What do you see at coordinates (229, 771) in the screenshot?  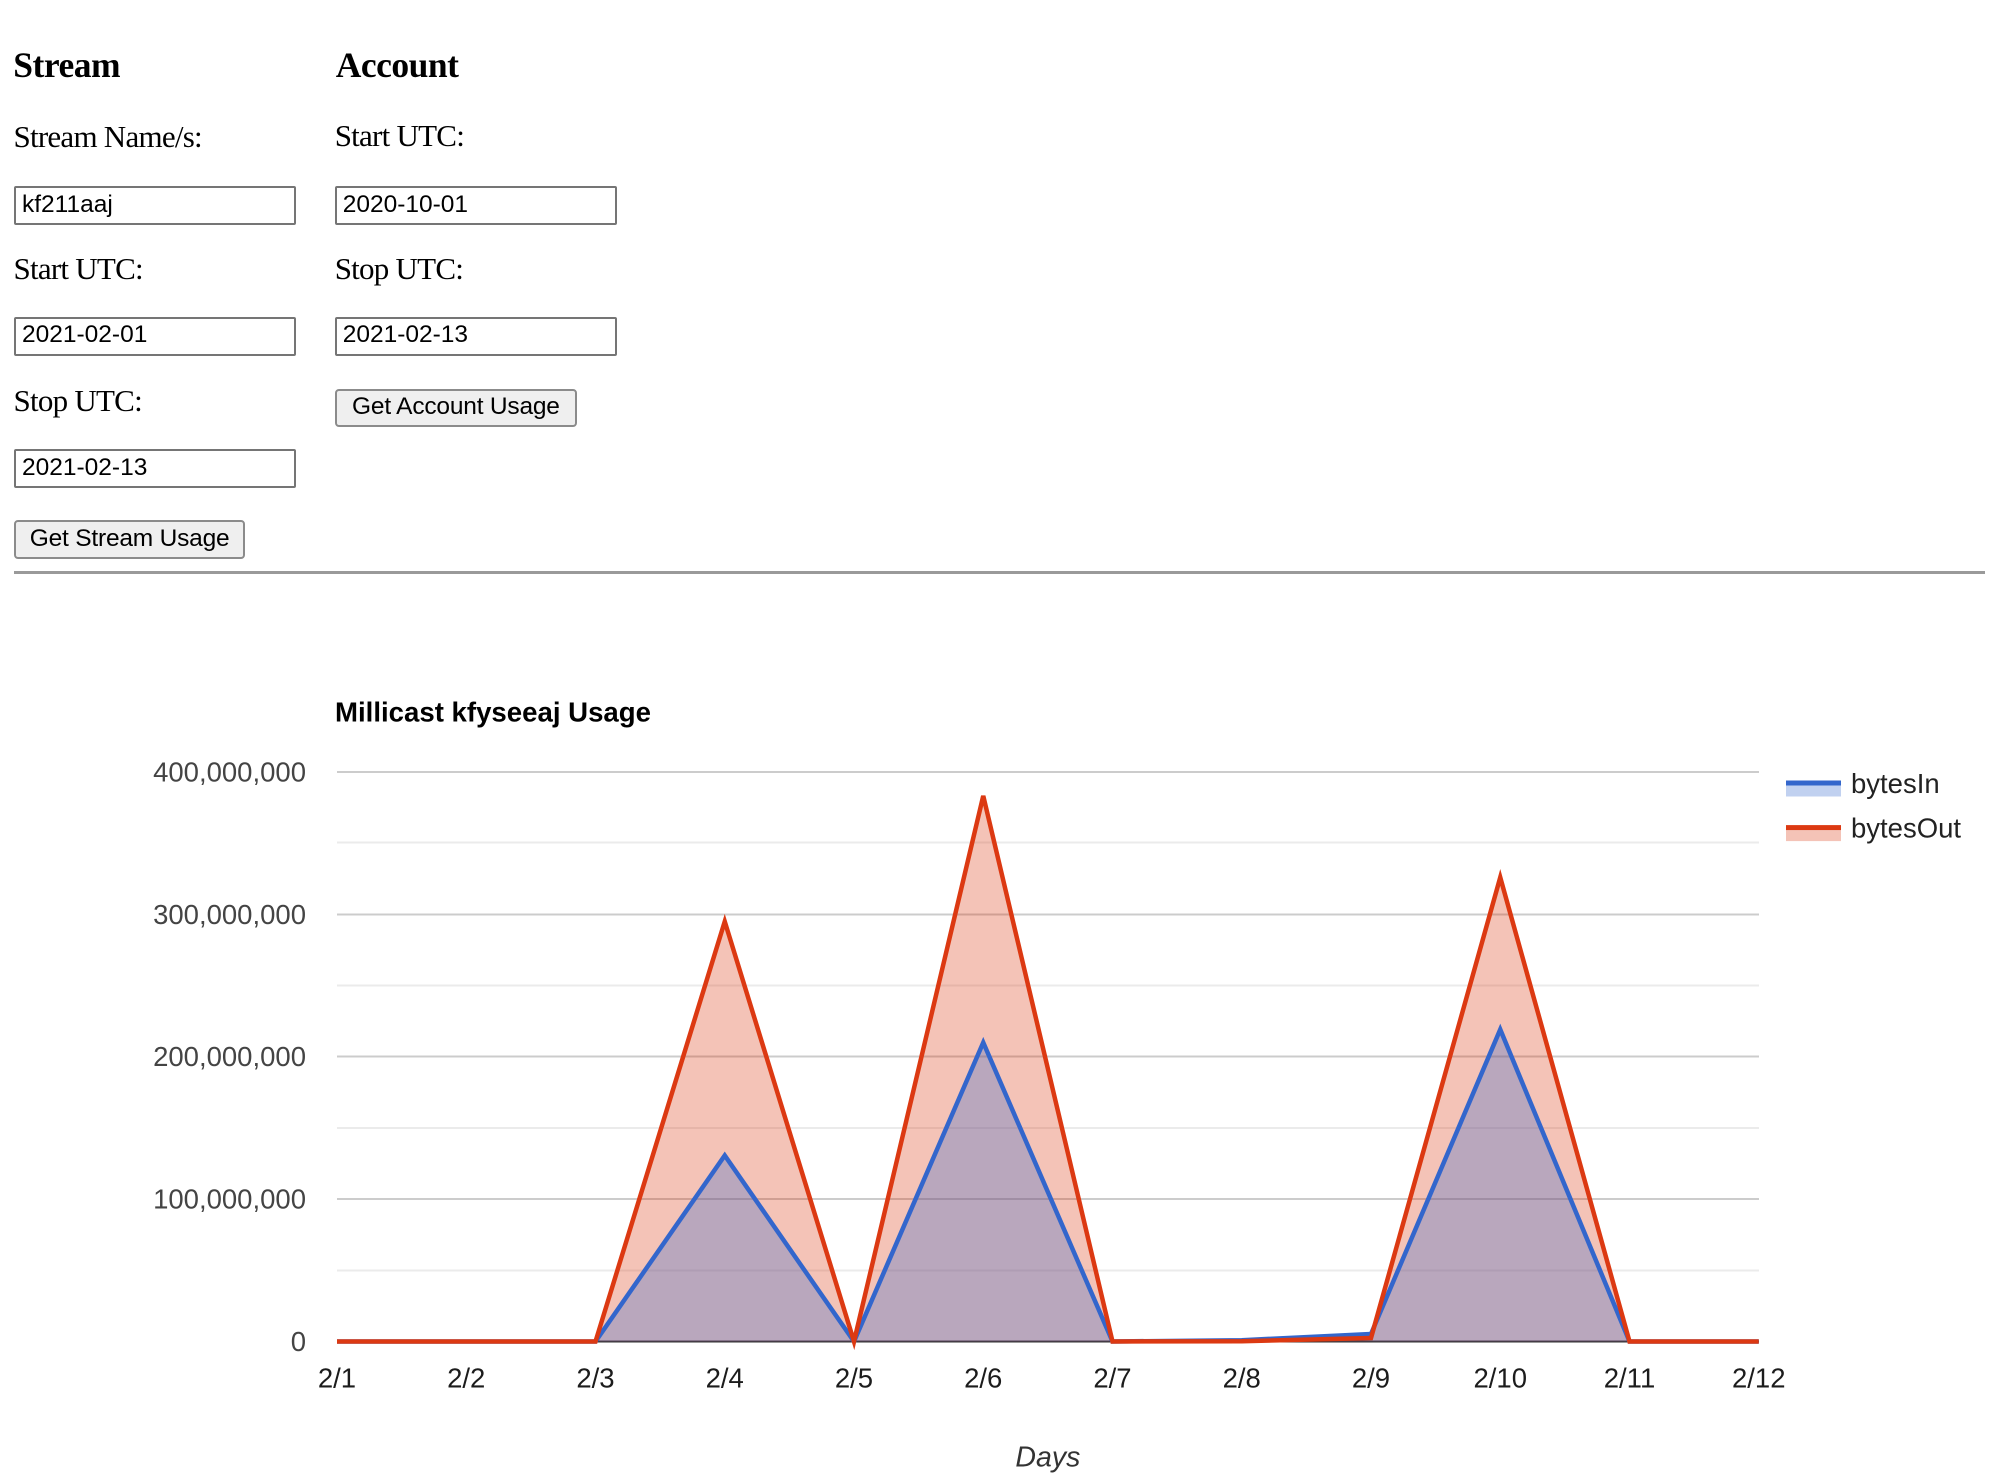 I see `svg-text: 400,000,000` at bounding box center [229, 771].